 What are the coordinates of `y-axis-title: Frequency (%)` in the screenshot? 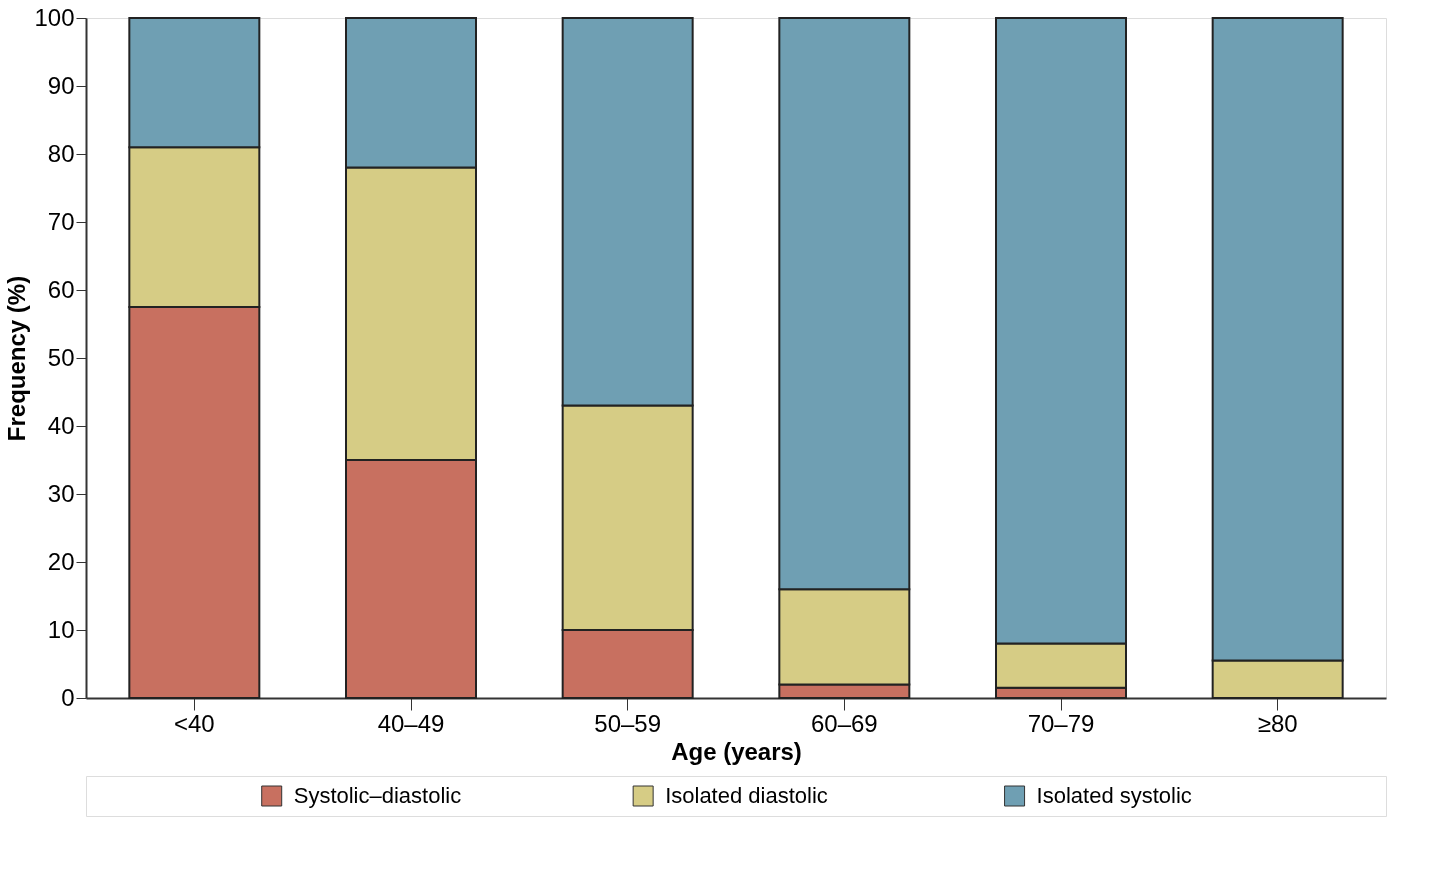 It's located at (17, 358).